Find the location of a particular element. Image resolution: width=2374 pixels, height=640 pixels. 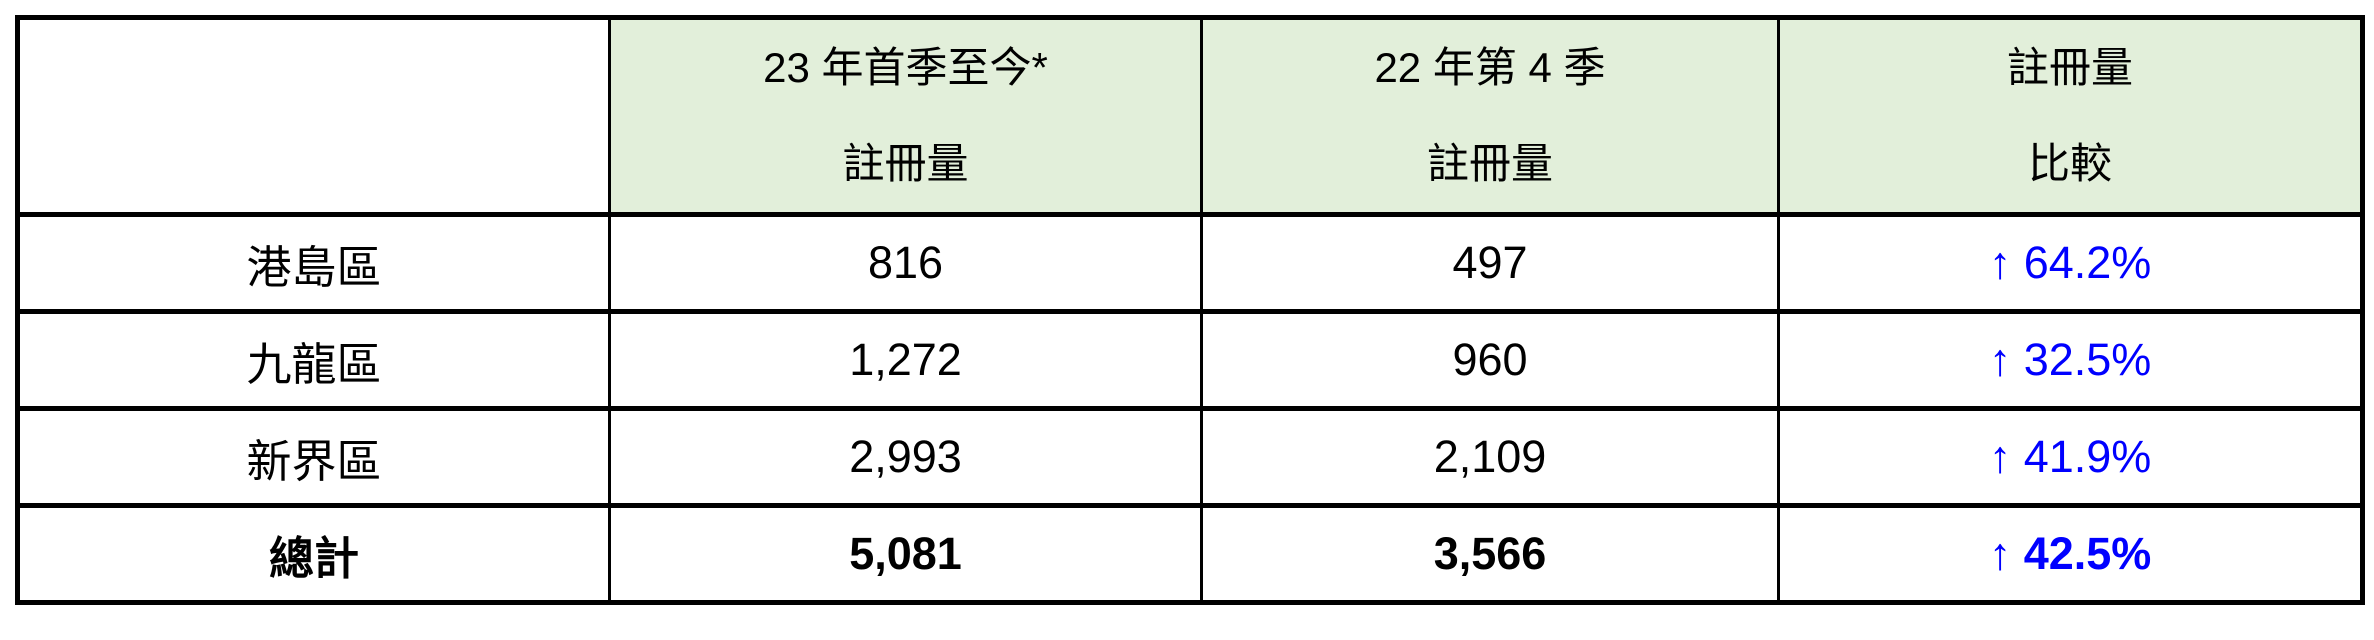

region-cell: 新界區 is located at coordinates (313, 457).